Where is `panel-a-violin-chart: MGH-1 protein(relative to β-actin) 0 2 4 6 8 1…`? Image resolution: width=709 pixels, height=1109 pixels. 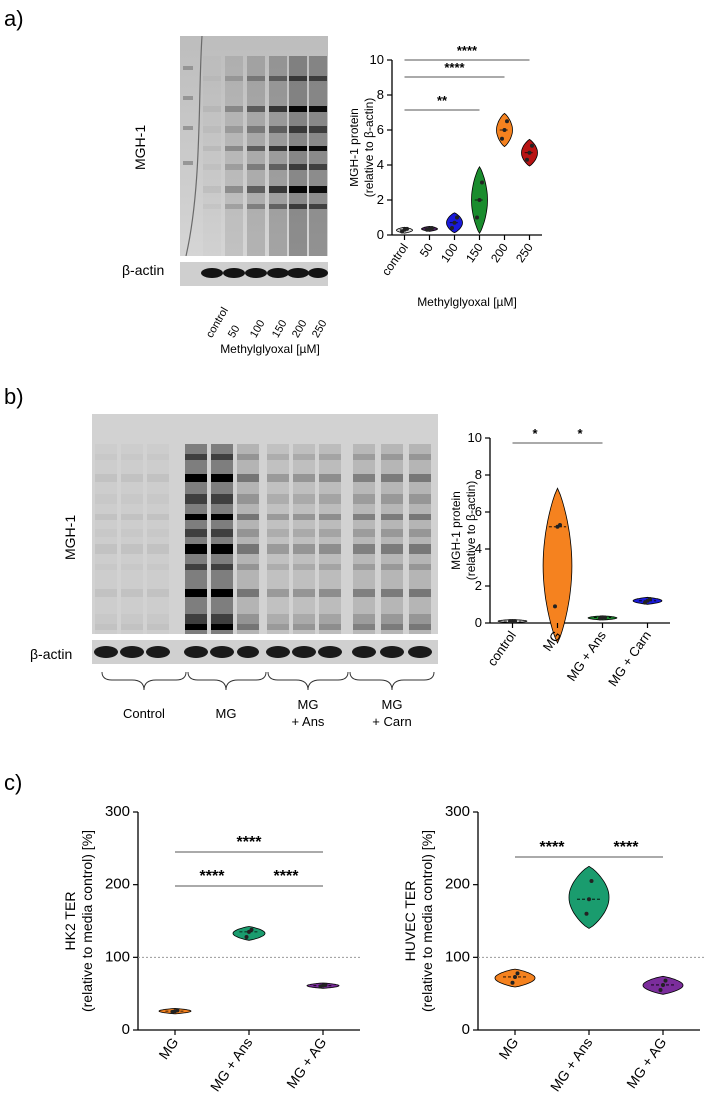 panel-a-violin-chart: MGH-1 protein(relative to β-actin) 0 2 4 6 8 1… is located at coordinates (446, 176).